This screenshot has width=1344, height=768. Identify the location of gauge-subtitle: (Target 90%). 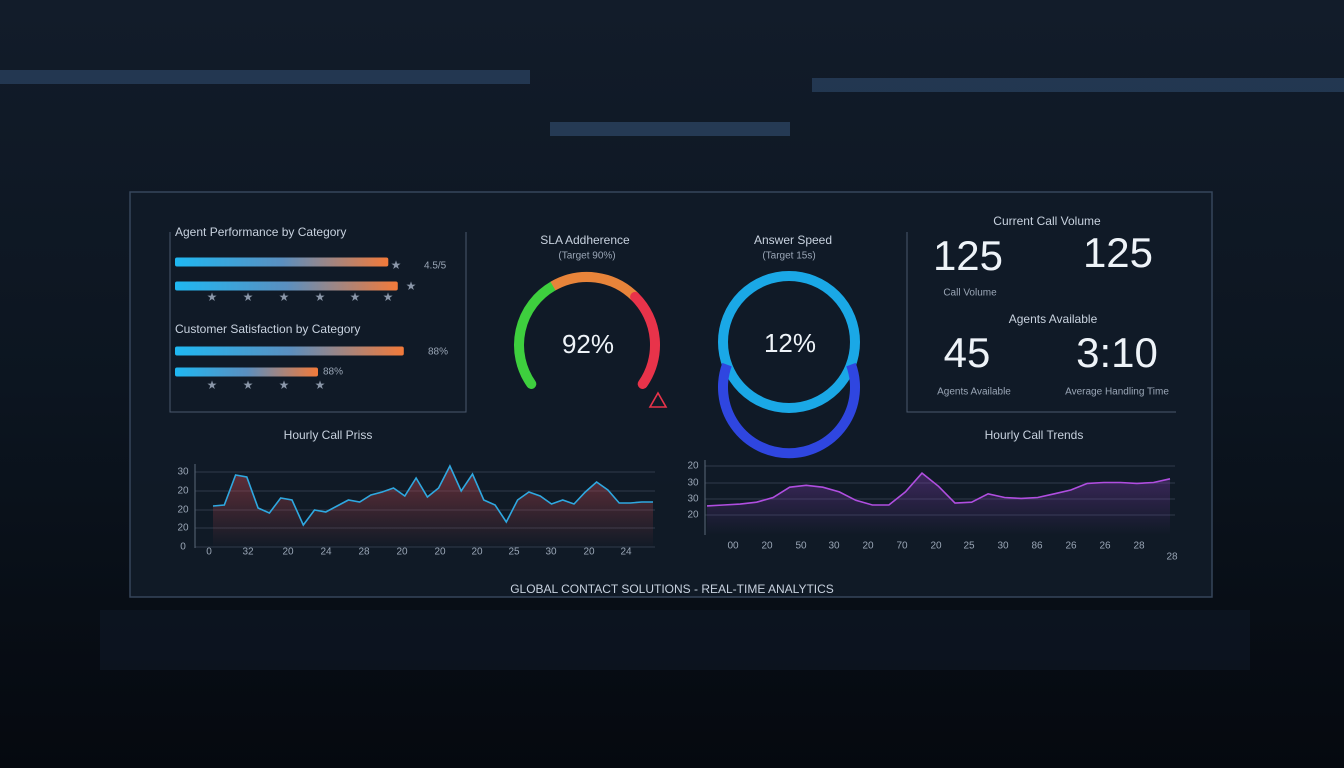
(586, 256).